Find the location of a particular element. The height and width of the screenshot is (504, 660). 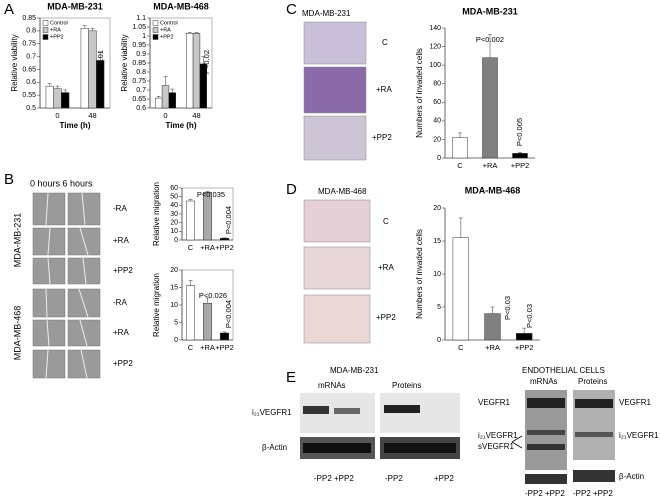

y-tick-label: 40 is located at coordinates (437, 121).